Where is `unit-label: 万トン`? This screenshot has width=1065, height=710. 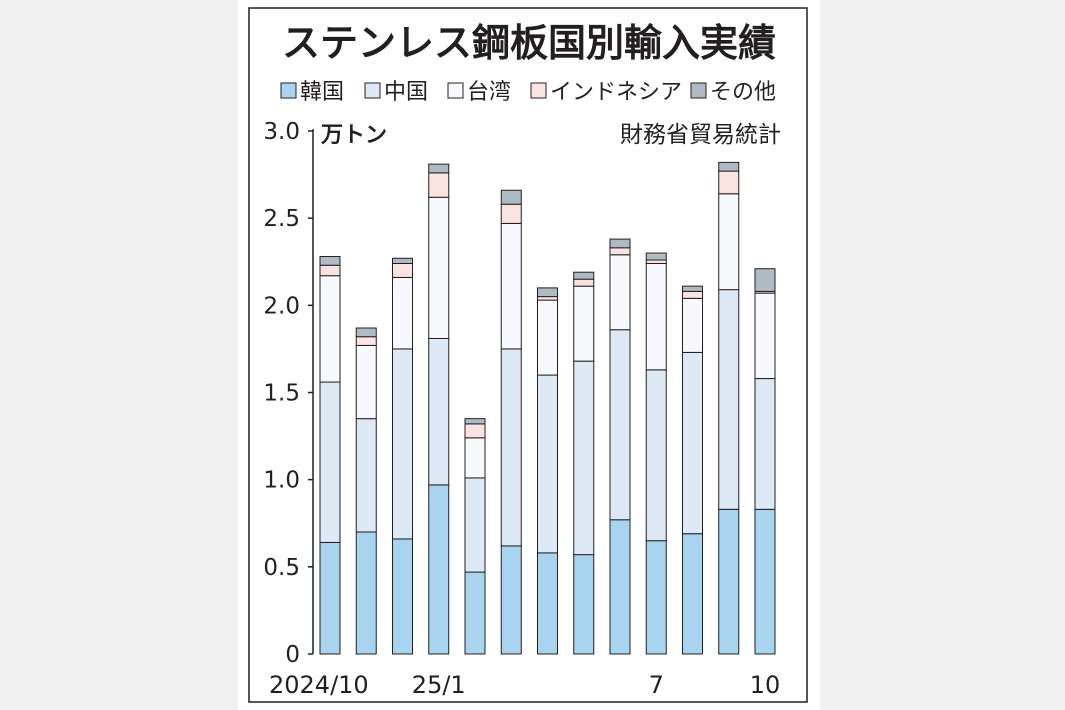
unit-label: 万トン is located at coordinates (353, 135).